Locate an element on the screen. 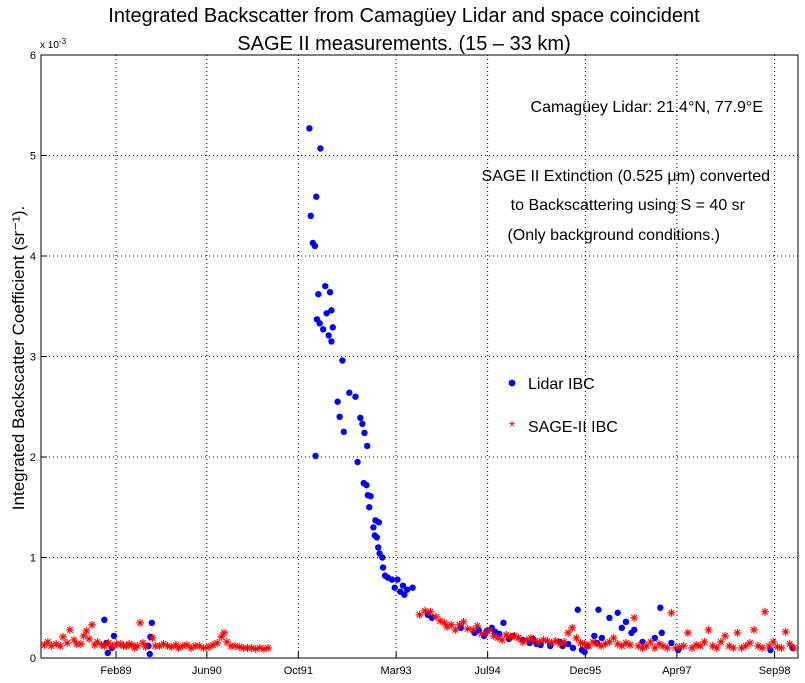 The width and height of the screenshot is (805, 683). y-axis-ticks: 0 1 2 3 4 5 6 is located at coordinates (38, 357).